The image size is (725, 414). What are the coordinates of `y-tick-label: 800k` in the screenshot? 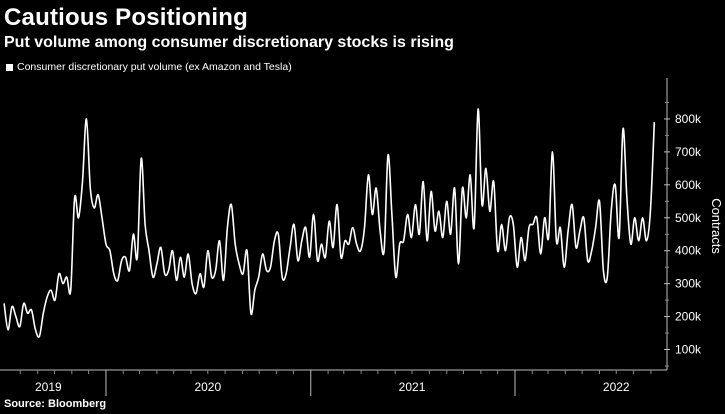 It's located at (688, 119).